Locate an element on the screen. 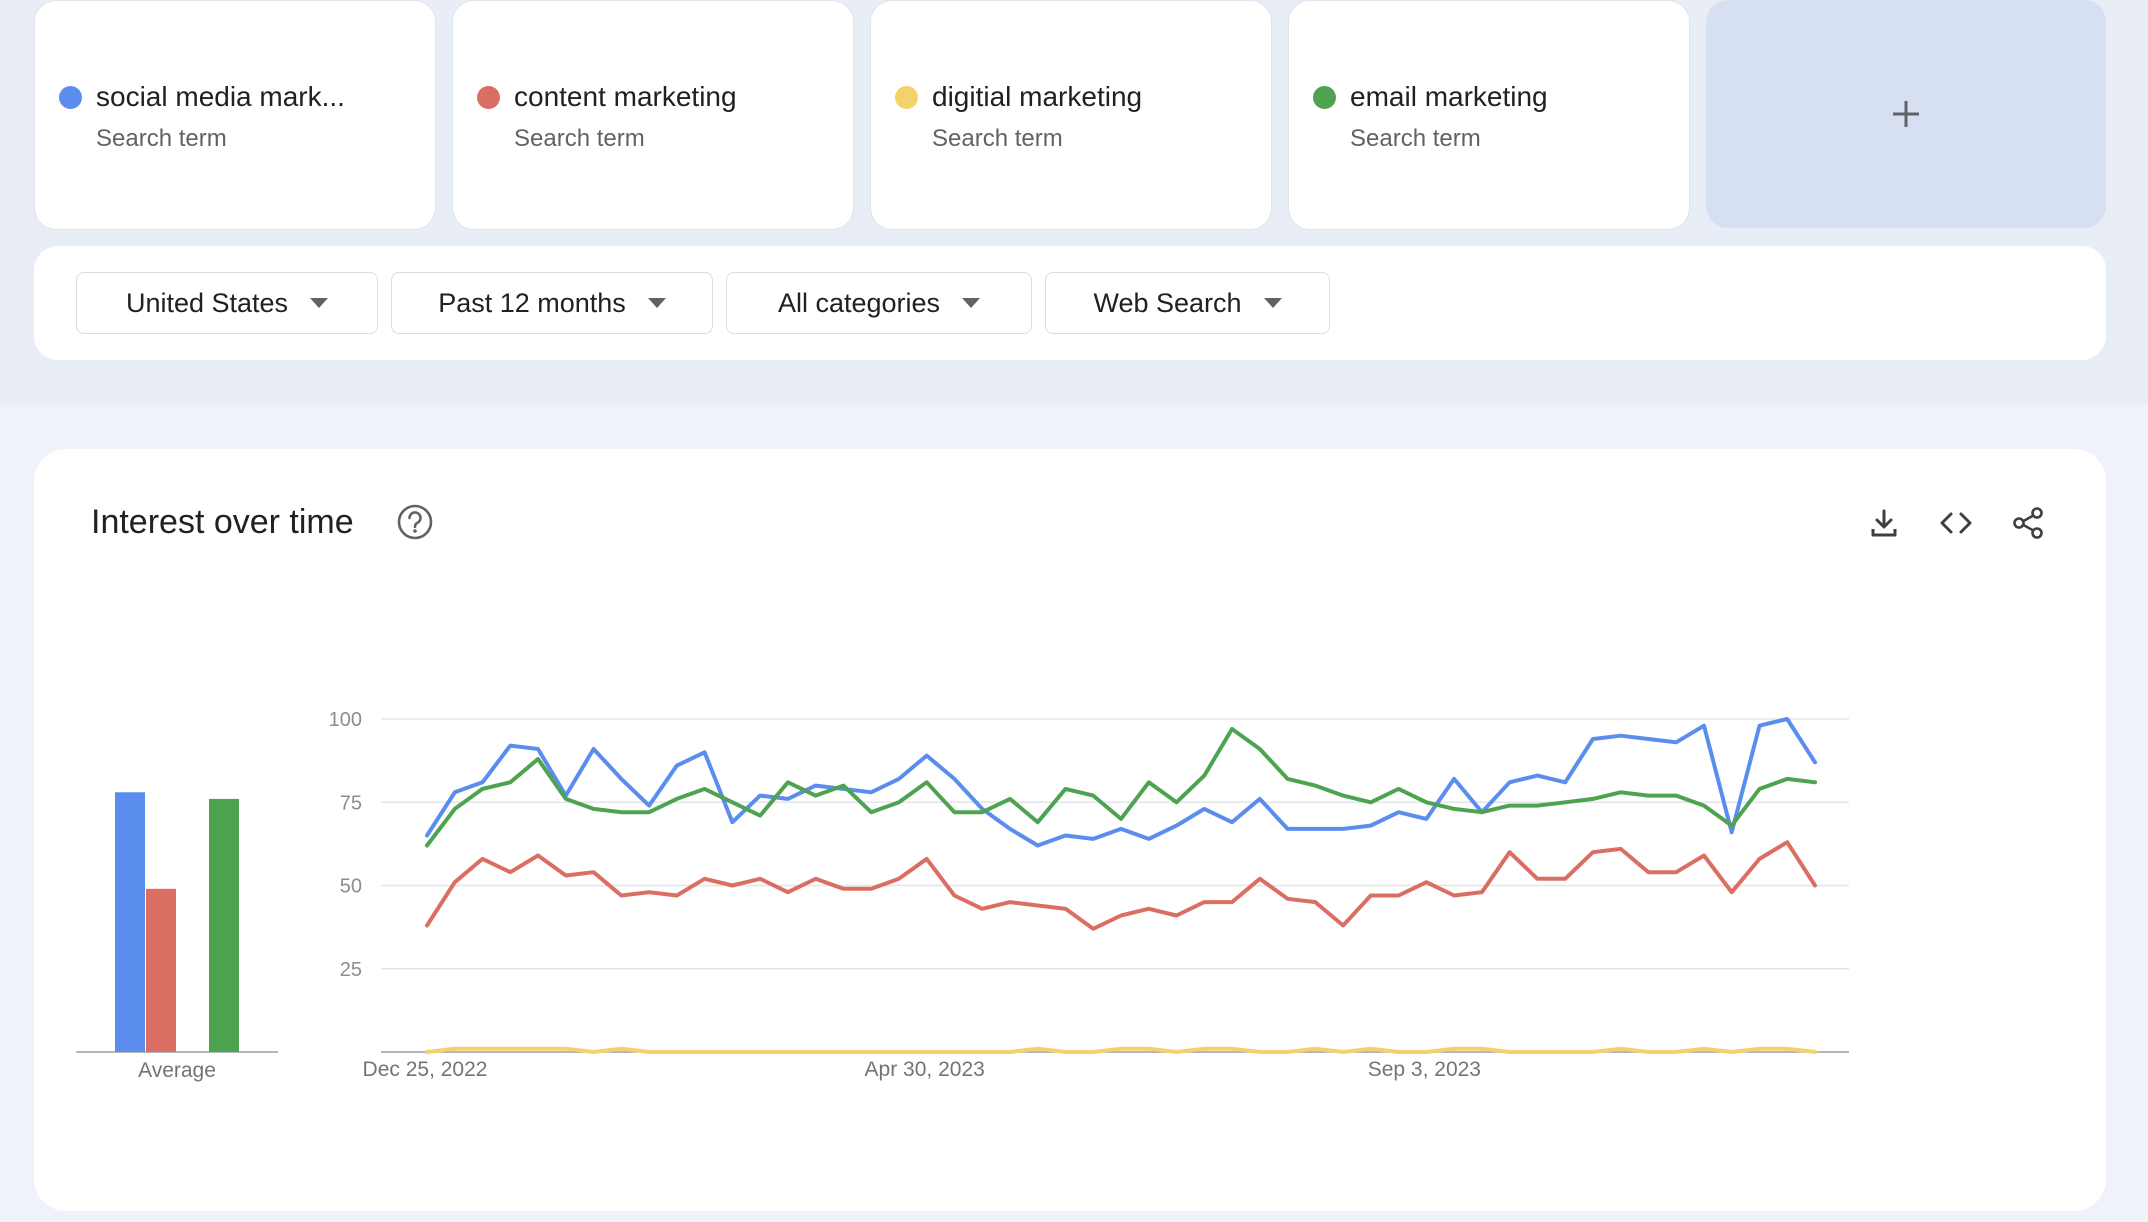 The height and width of the screenshot is (1222, 2148). x-tick-label: Apr 30, 2023 is located at coordinates (925, 1069).